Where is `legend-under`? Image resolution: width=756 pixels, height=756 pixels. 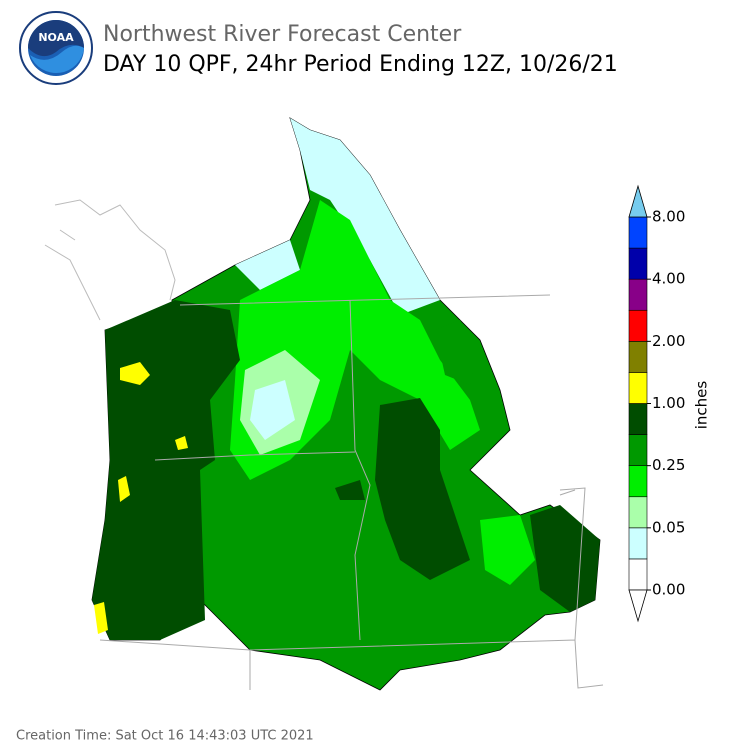 legend-under is located at coordinates (638, 606).